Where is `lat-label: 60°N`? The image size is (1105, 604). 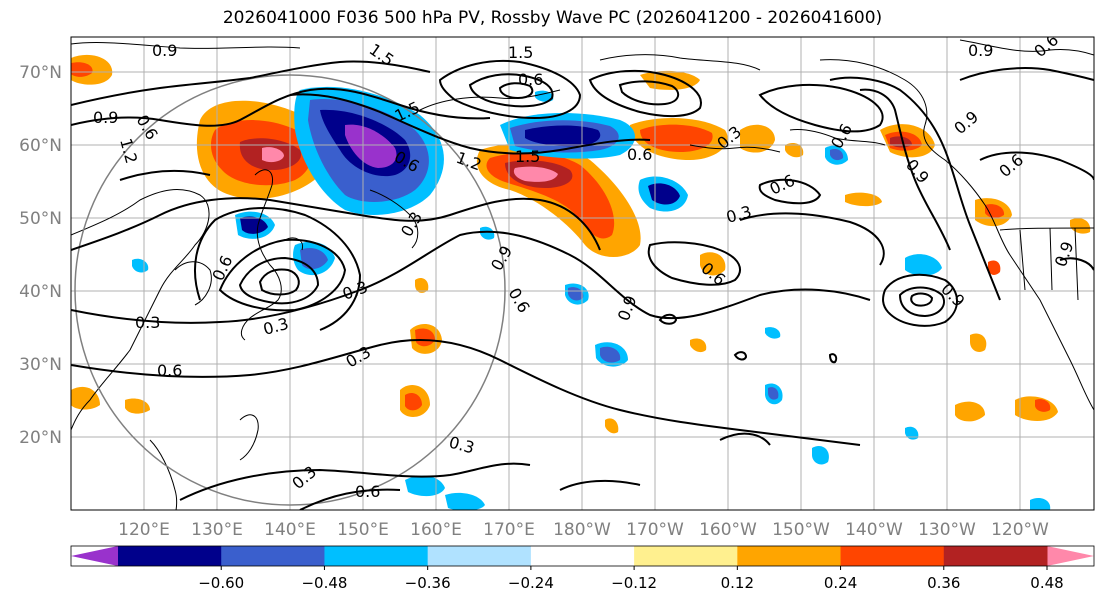 lat-label: 60°N is located at coordinates (40, 146).